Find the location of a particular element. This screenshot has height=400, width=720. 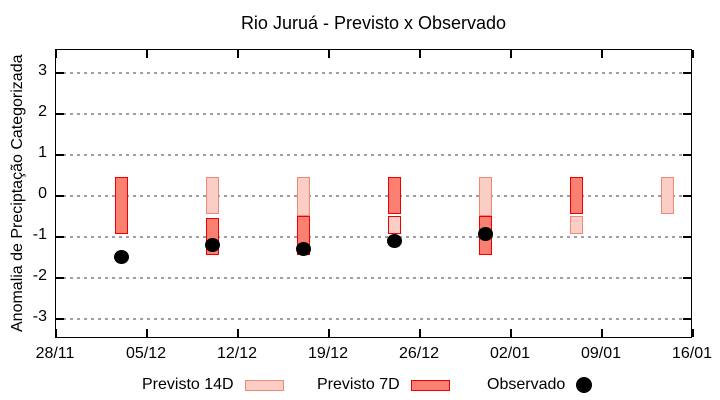

y-tick-label: 0 is located at coordinates (42, 193).